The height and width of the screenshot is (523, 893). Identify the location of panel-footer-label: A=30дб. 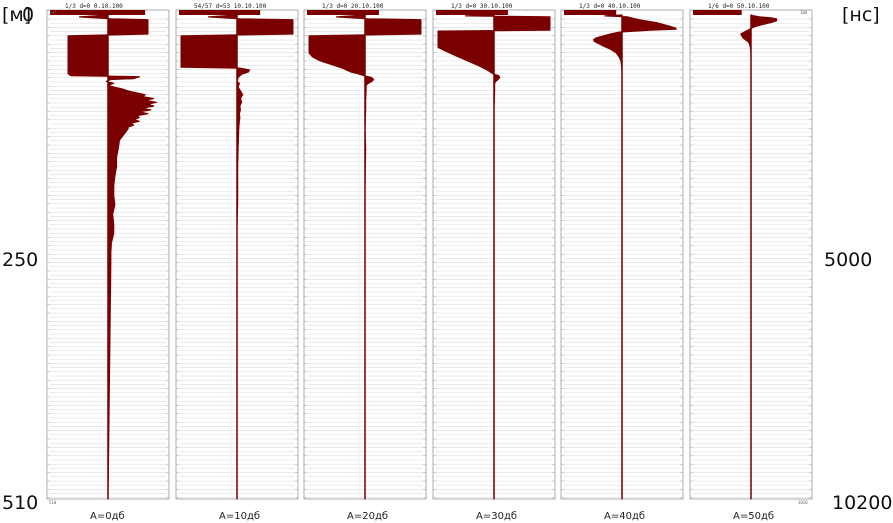
(496, 516).